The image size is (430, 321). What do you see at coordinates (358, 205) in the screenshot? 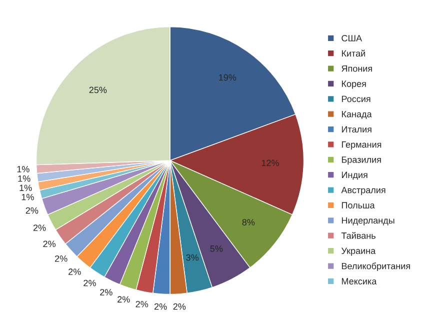
I see `legend-label: Польша` at bounding box center [358, 205].